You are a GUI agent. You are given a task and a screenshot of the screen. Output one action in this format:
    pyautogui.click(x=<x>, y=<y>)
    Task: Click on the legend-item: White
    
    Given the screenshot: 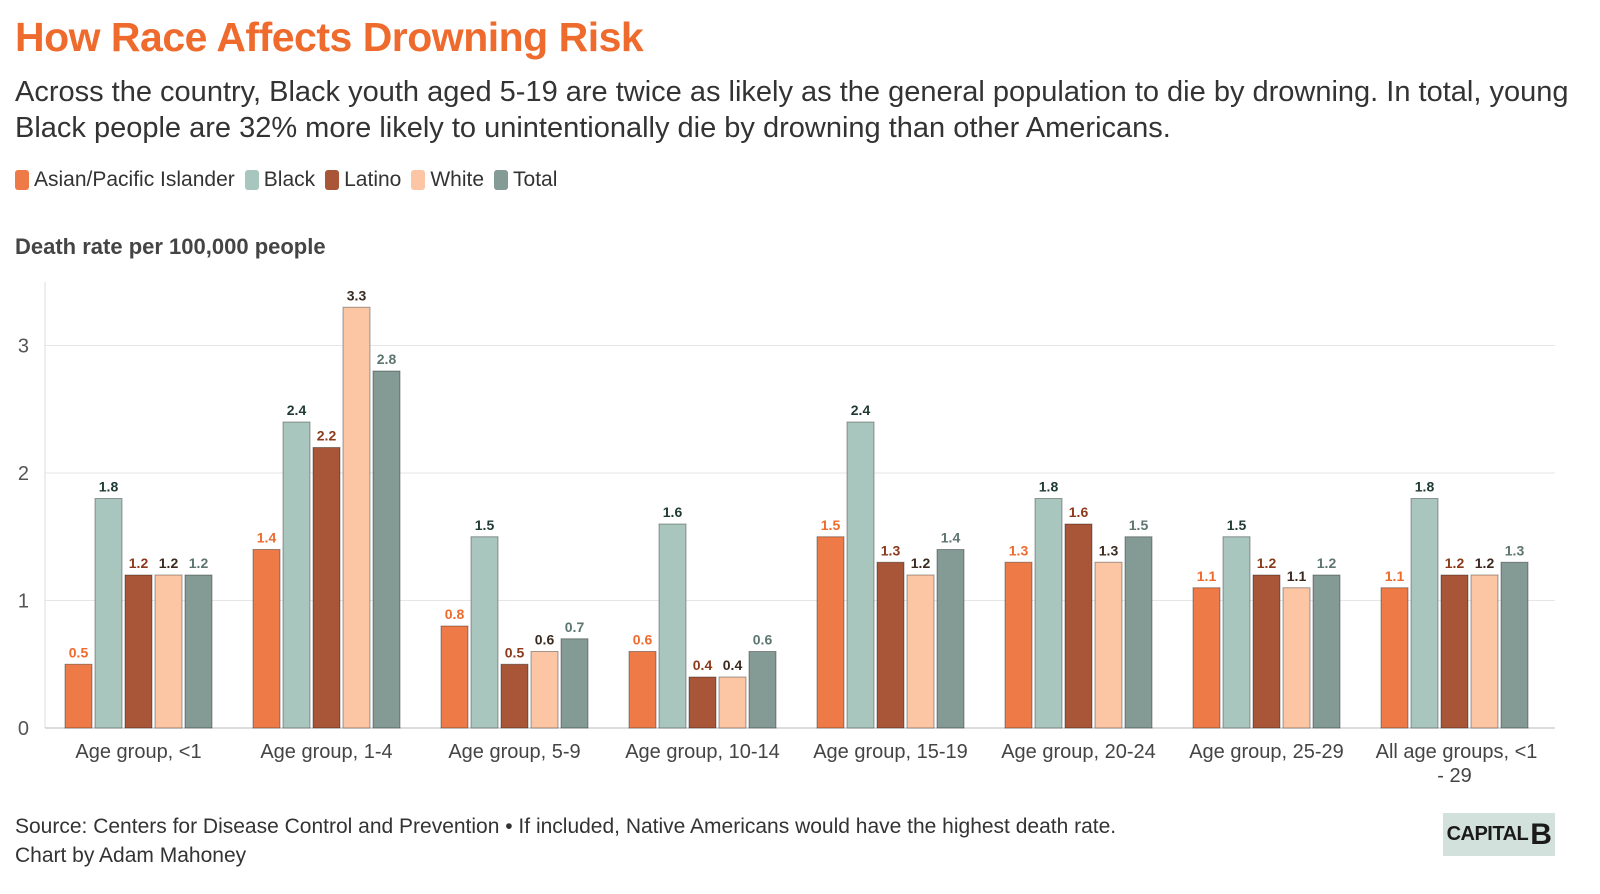 What is the action you would take?
    pyautogui.click(x=447, y=180)
    